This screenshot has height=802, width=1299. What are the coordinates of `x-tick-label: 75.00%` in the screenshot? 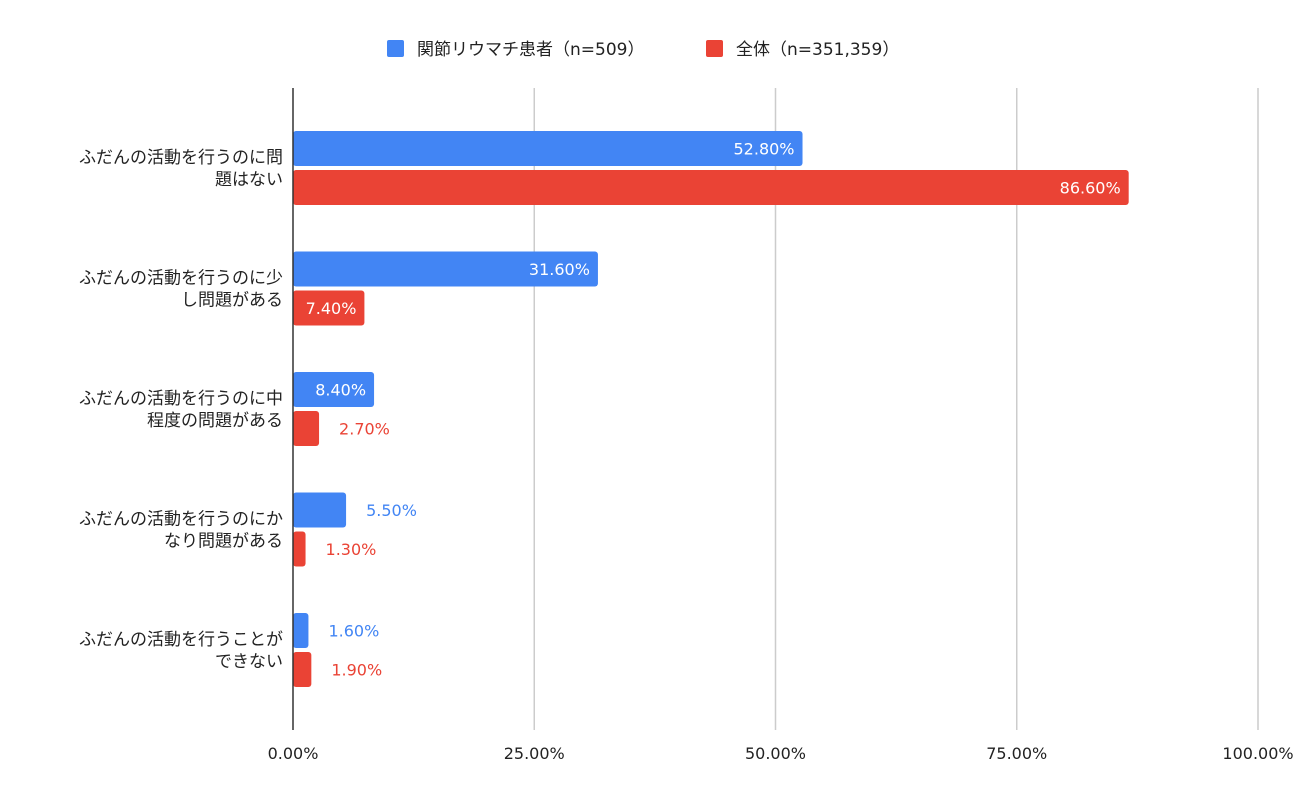 It's located at (1016, 753).